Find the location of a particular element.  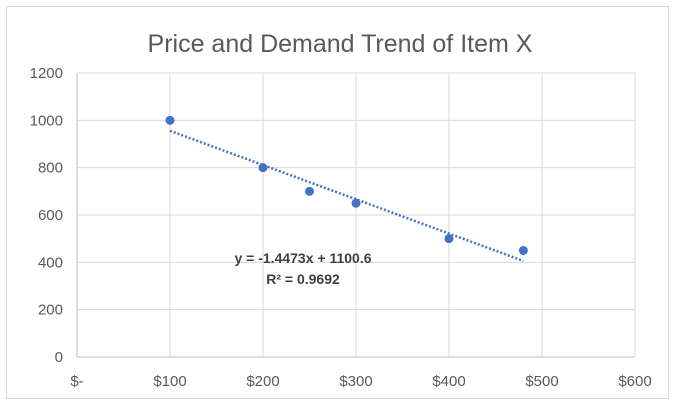

trendline-labels: y = -1.4473x + 1100.6 R² = 0.9692 is located at coordinates (302, 268).